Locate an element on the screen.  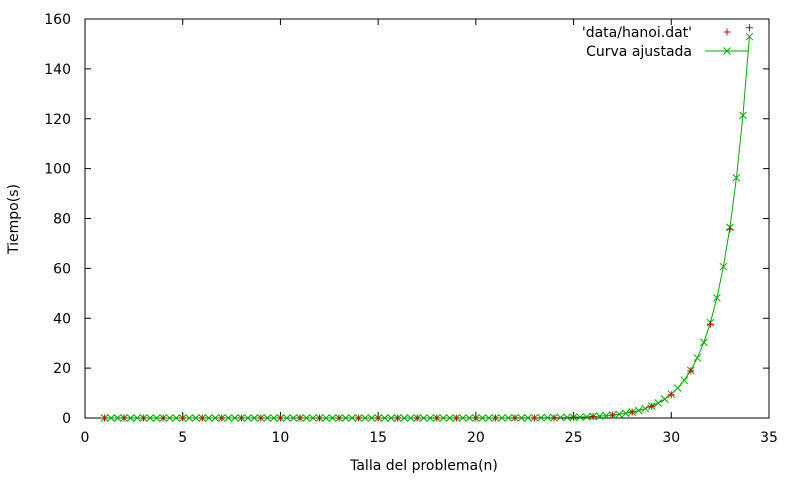
legend: 'data/hanoi.dat' Curva ajustada is located at coordinates (665, 42).